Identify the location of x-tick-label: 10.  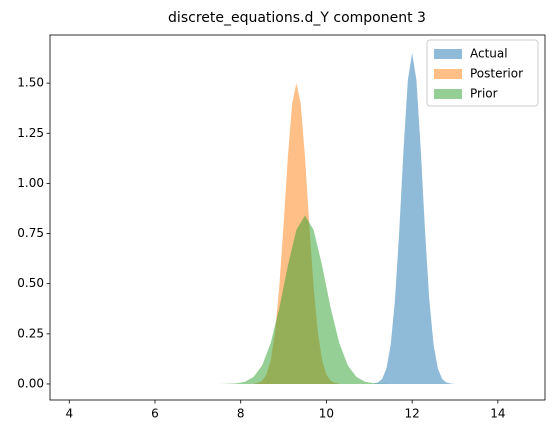
(326, 414).